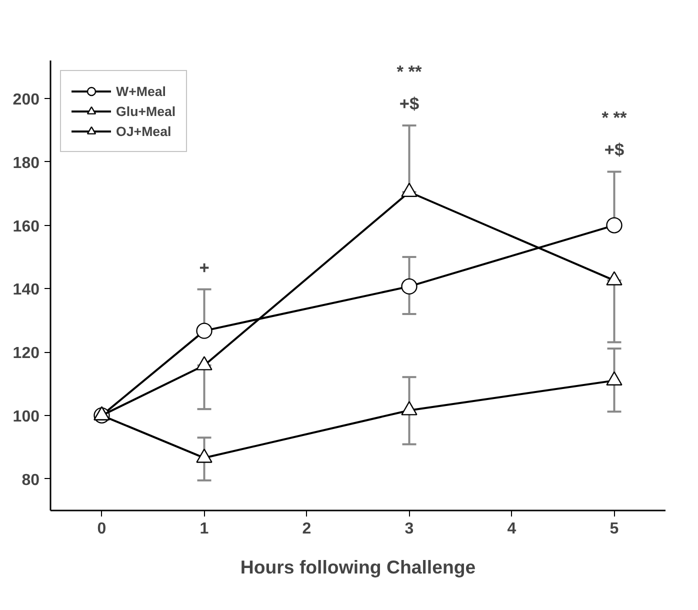 The height and width of the screenshot is (610, 698). What do you see at coordinates (307, 529) in the screenshot?
I see `x-tick-label: 2` at bounding box center [307, 529].